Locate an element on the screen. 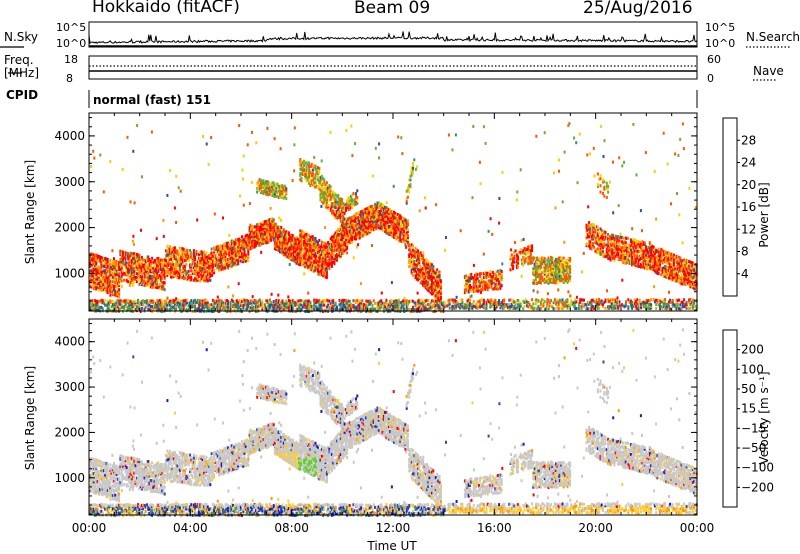 This screenshot has width=800, height=554. velocity-colorbar-tick-label: −15 is located at coordinates (753, 428).